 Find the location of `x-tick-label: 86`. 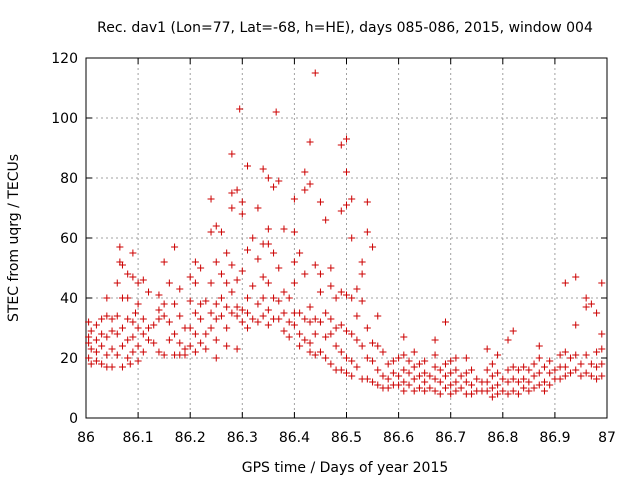

x-tick-label: 86 is located at coordinates (86, 438).